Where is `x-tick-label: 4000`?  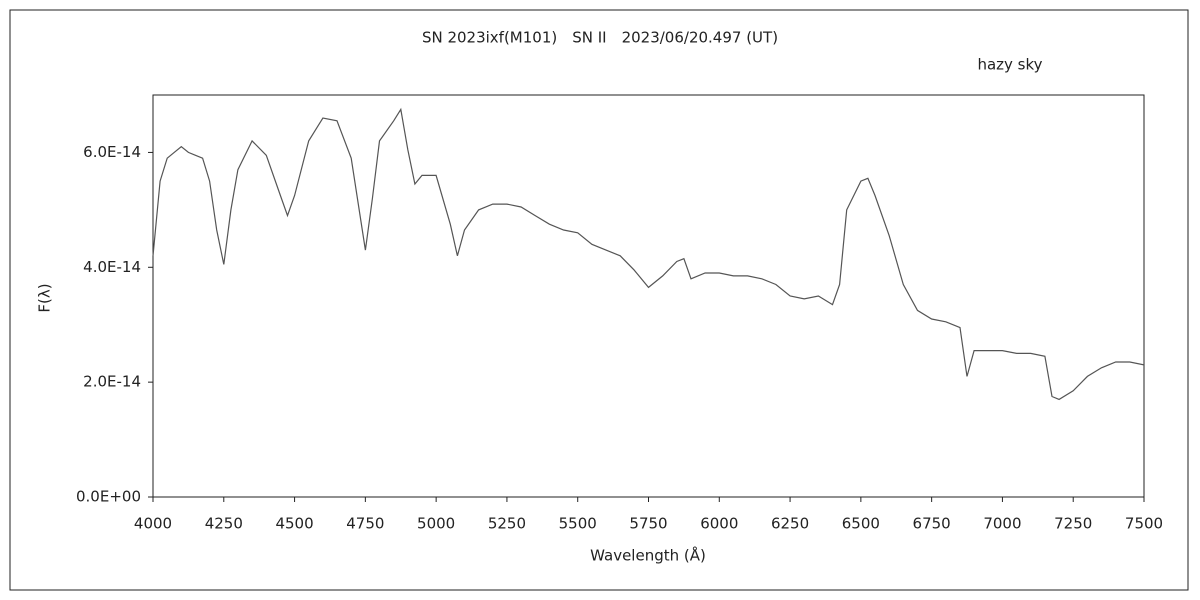
x-tick-label: 4000 is located at coordinates (153, 524).